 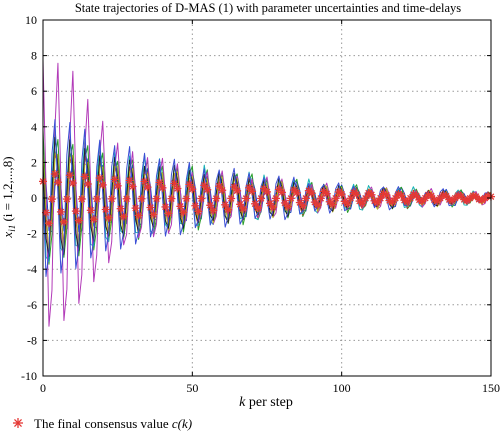 What do you see at coordinates (29, 376) in the screenshot?
I see `y-tick-label: -10` at bounding box center [29, 376].